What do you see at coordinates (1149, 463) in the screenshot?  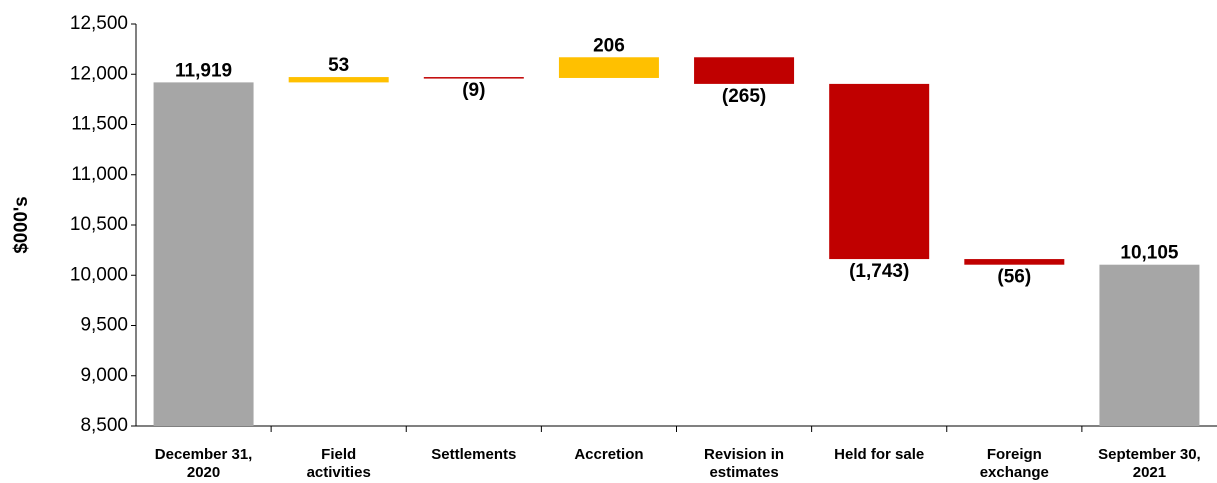 I see `x-tick-label: September 30, 2021` at bounding box center [1149, 463].